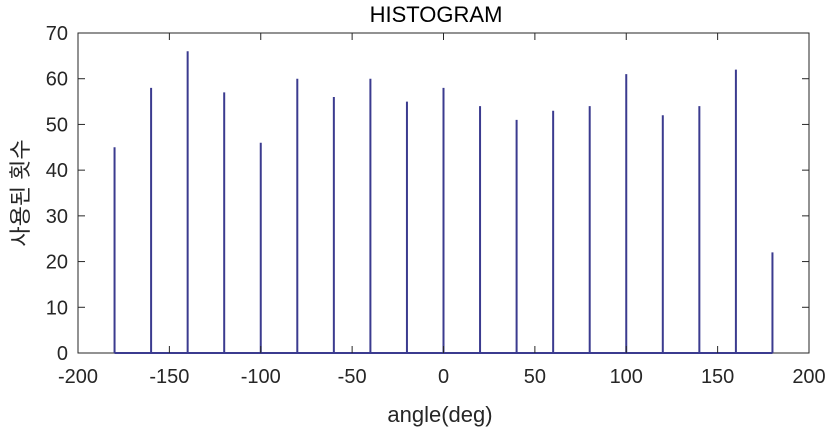  What do you see at coordinates (535, 377) in the screenshot?
I see `x-tick-label: 50` at bounding box center [535, 377].